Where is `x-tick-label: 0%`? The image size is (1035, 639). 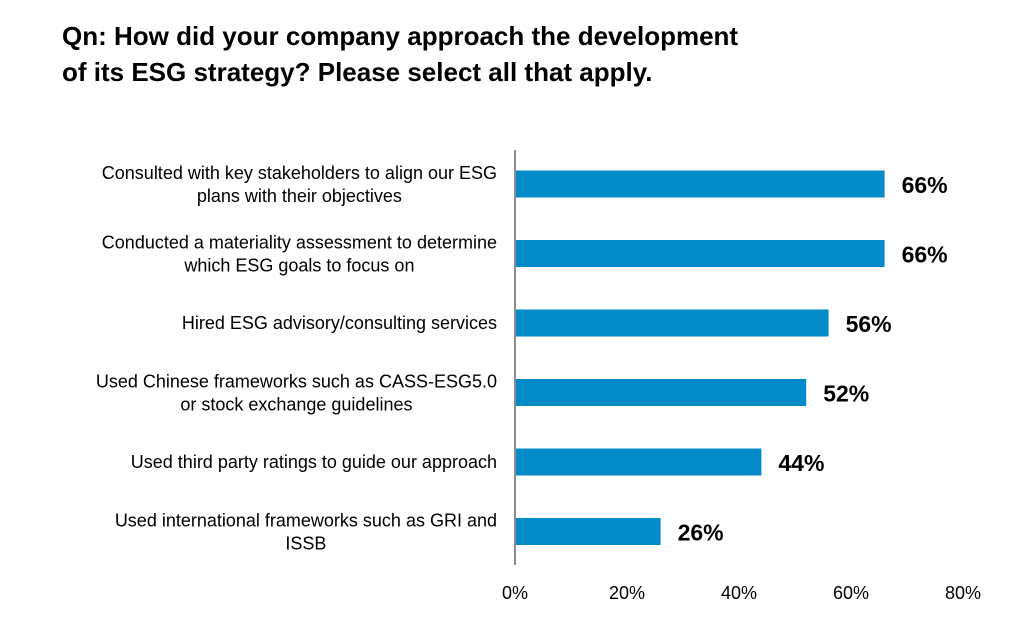 x-tick-label: 0% is located at coordinates (515, 593).